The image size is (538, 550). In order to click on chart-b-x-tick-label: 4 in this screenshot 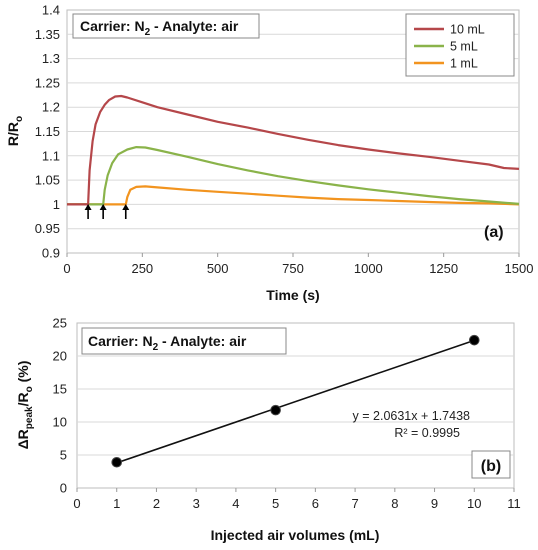, I will do `click(235, 503)`.